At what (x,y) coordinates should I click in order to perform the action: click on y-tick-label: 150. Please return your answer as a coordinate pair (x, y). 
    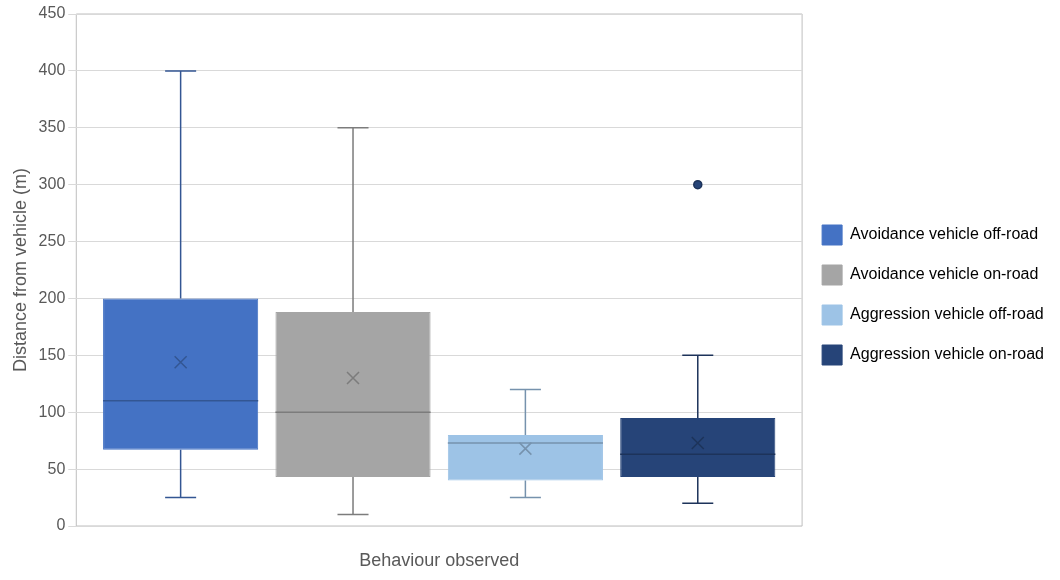
    Looking at the image, I should click on (52, 354).